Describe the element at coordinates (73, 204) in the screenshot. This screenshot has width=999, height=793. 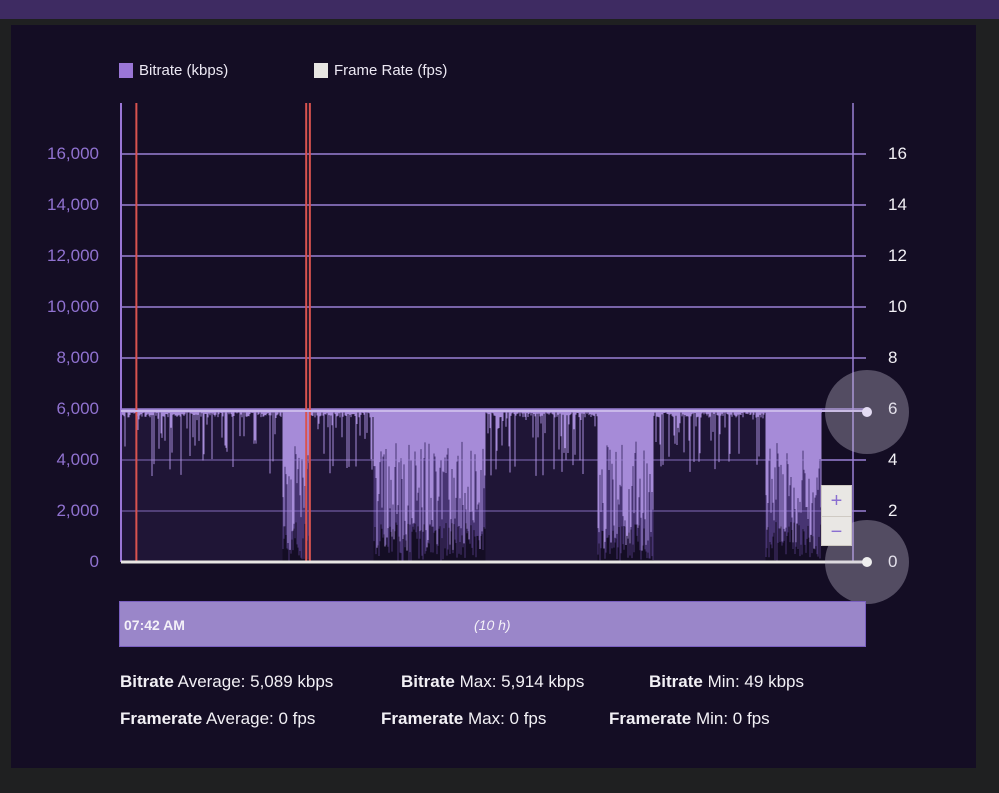
I see `y-axis-tick-label: 14,000` at that location.